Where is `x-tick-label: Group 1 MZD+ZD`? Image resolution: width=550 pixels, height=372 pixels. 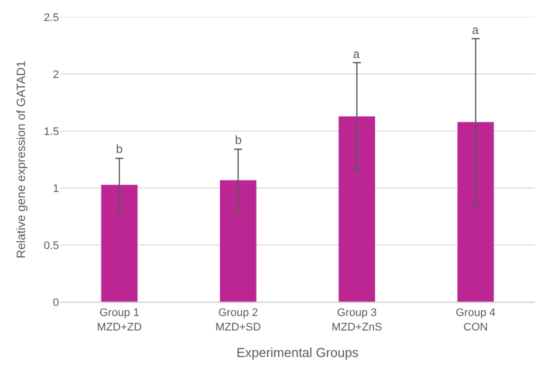
x-tick-label: Group 1 MZD+ZD is located at coordinates (119, 320).